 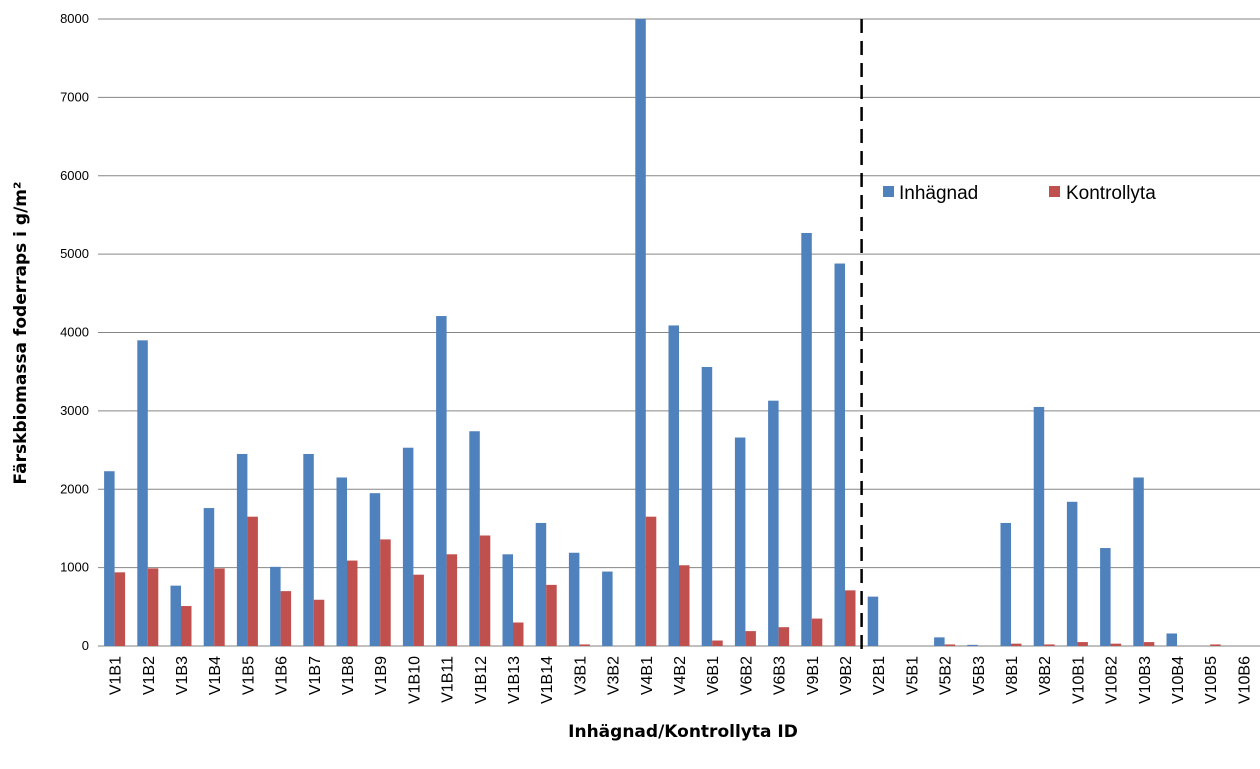 I want to click on x-tick-label: V8B1, so click(x=1012, y=675).